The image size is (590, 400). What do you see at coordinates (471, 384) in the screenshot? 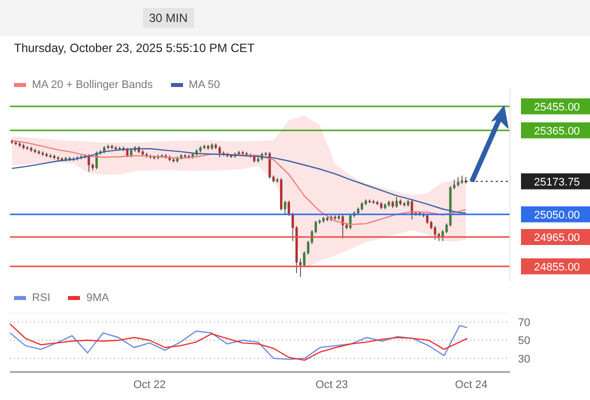
I see `x-tick-label: Oct 24` at bounding box center [471, 384].